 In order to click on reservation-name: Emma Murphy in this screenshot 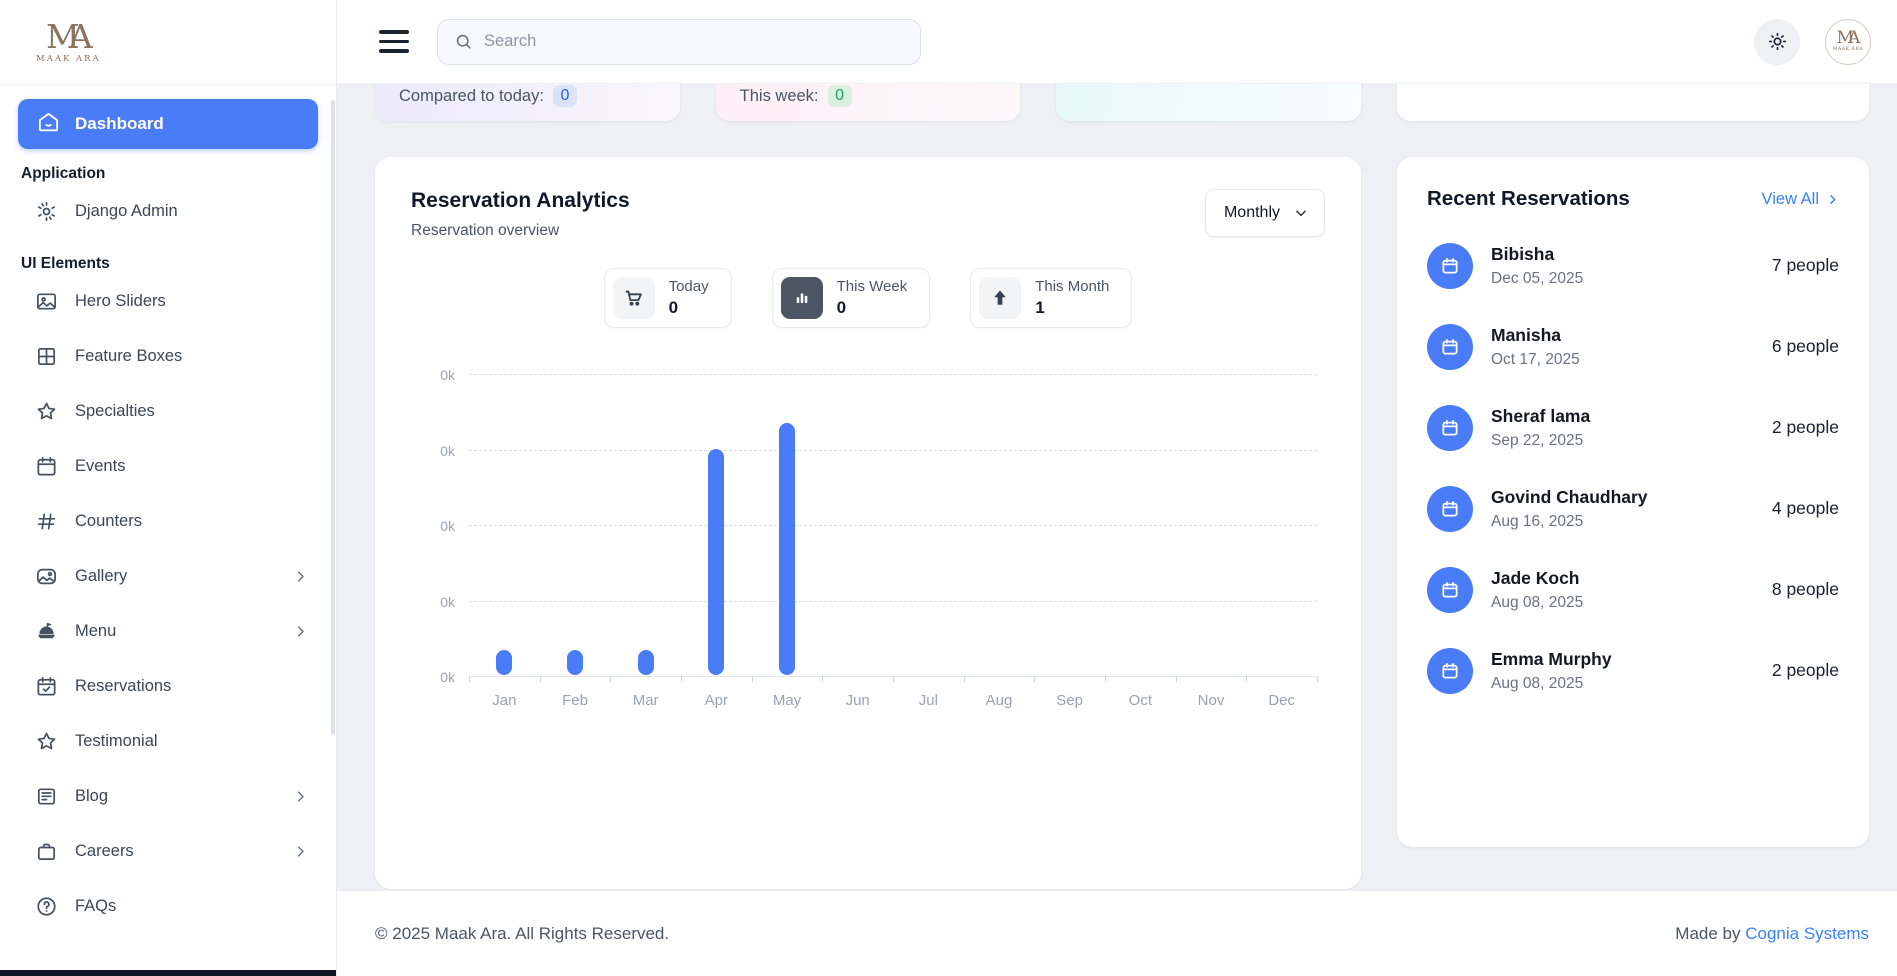, I will do `click(1551, 658)`.